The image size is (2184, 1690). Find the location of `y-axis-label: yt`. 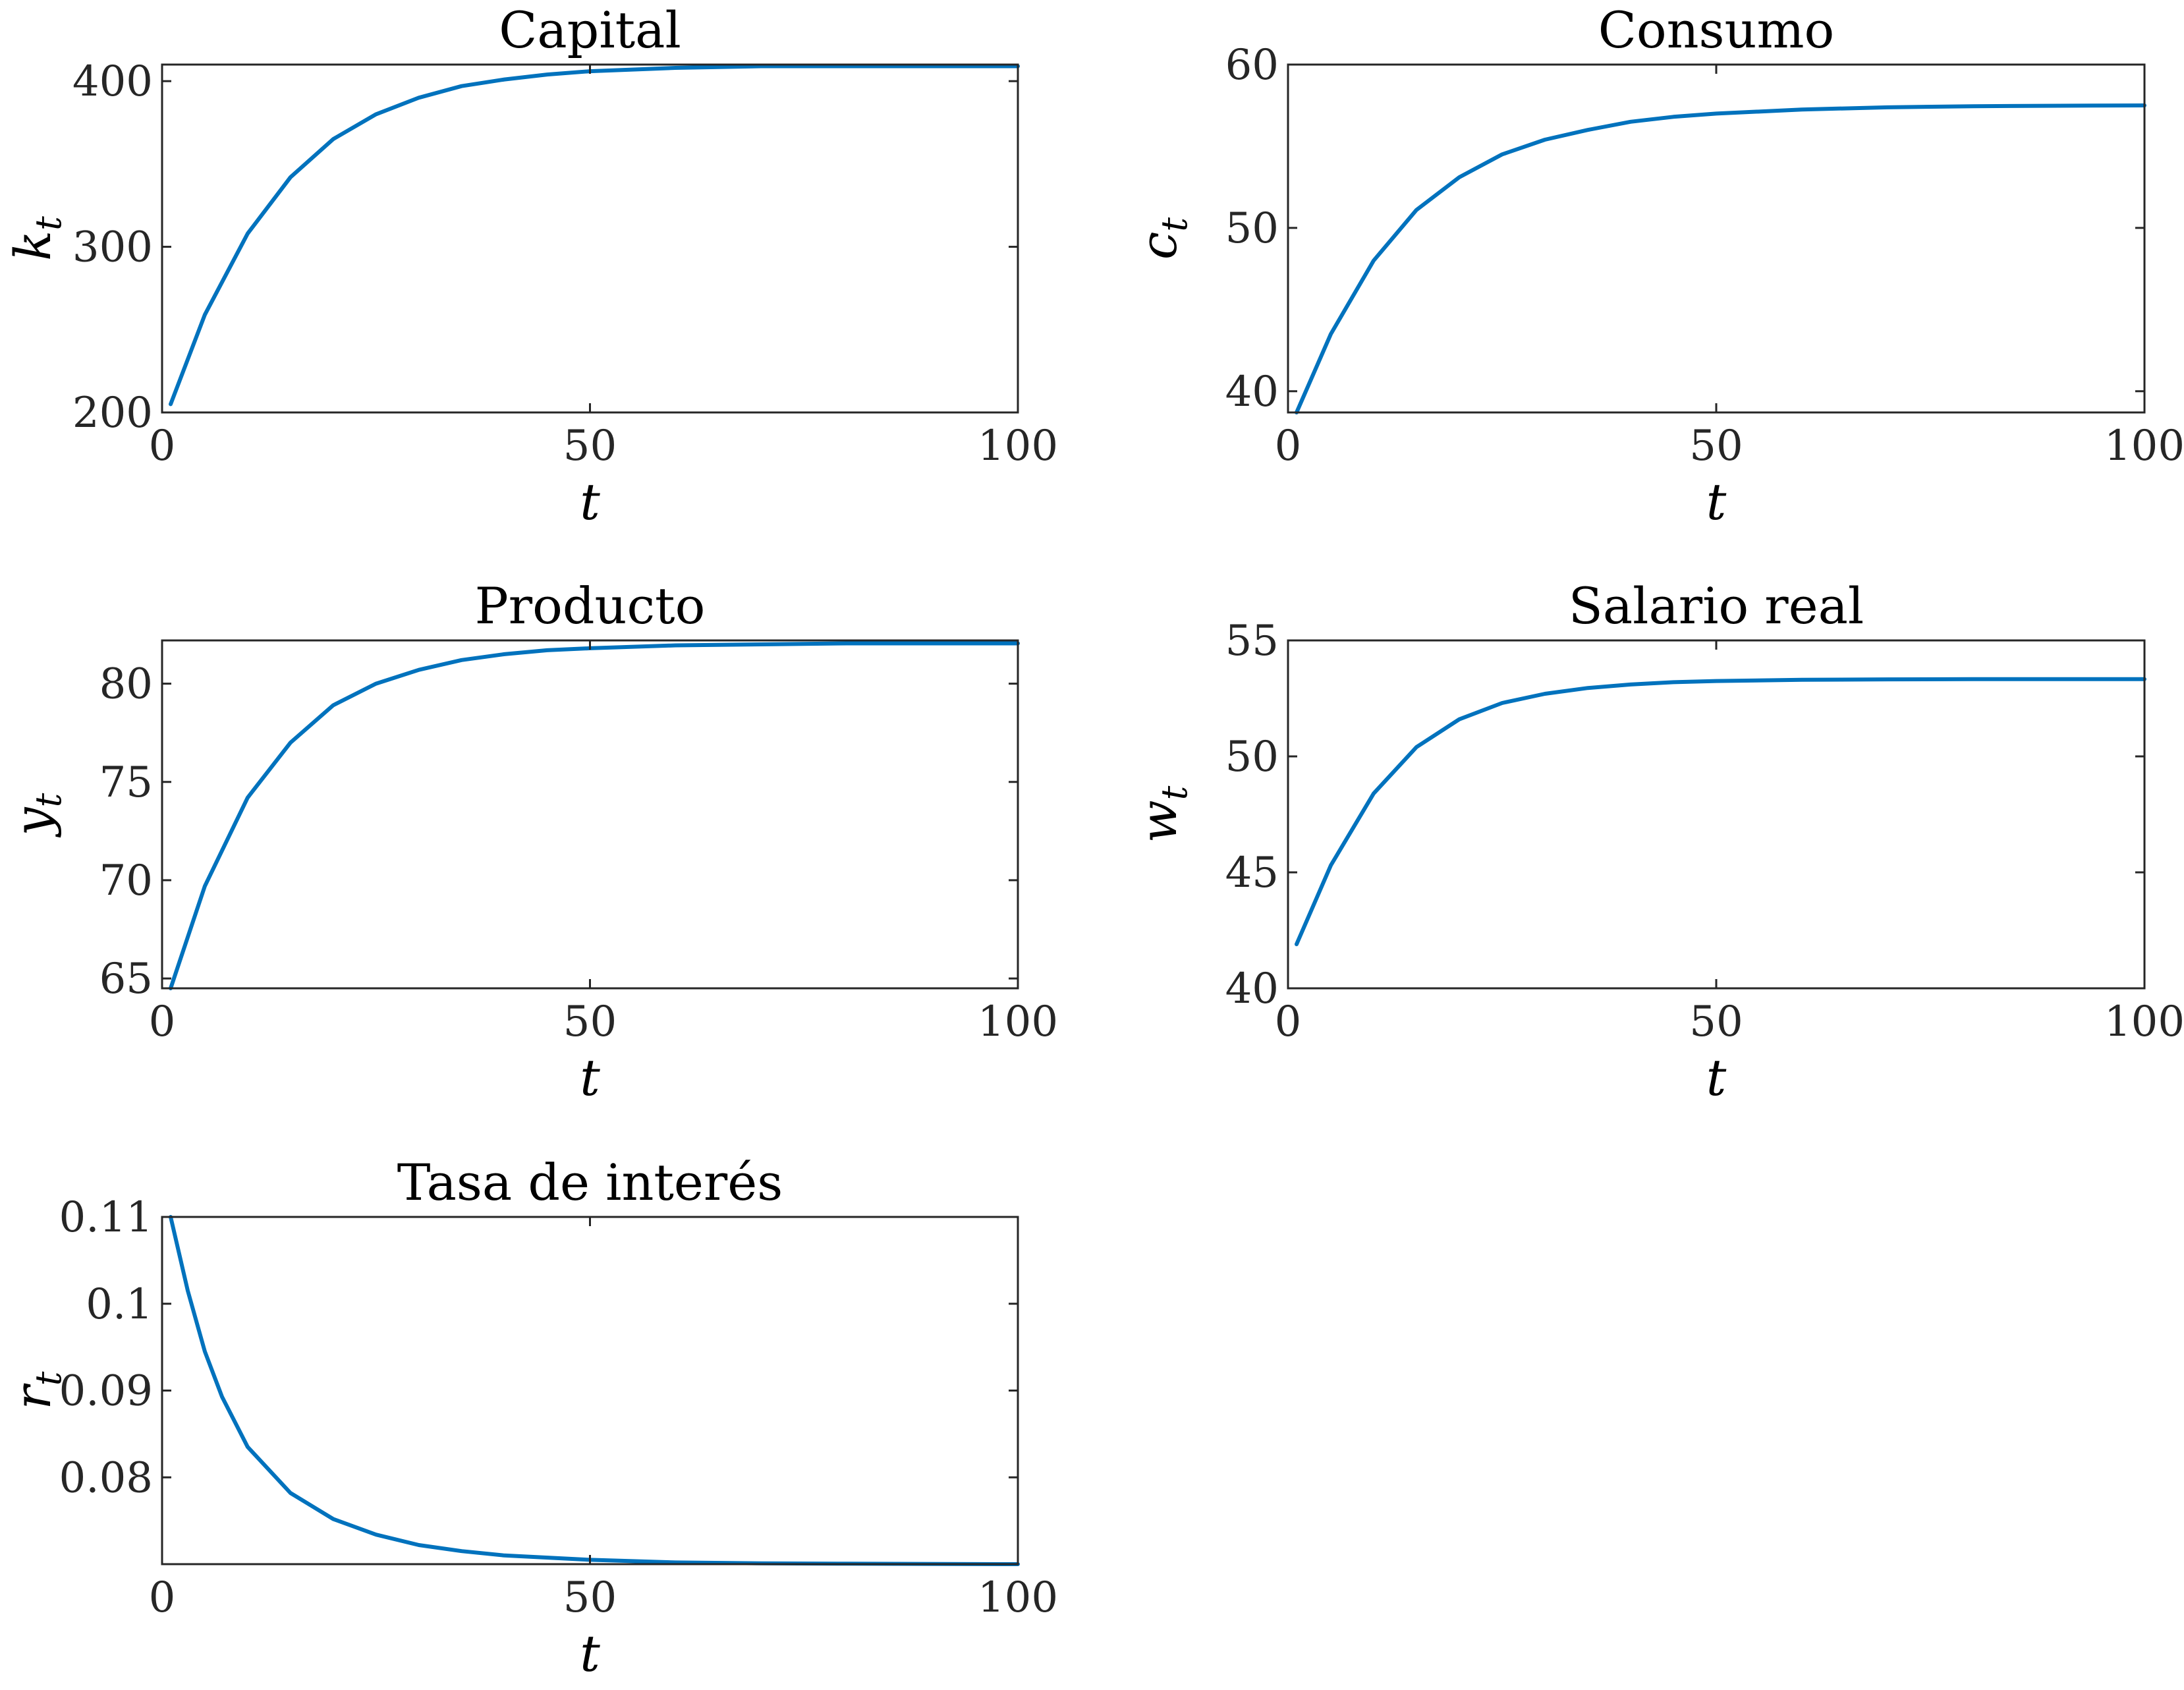

y-axis-label: yt is located at coordinates (36, 815).